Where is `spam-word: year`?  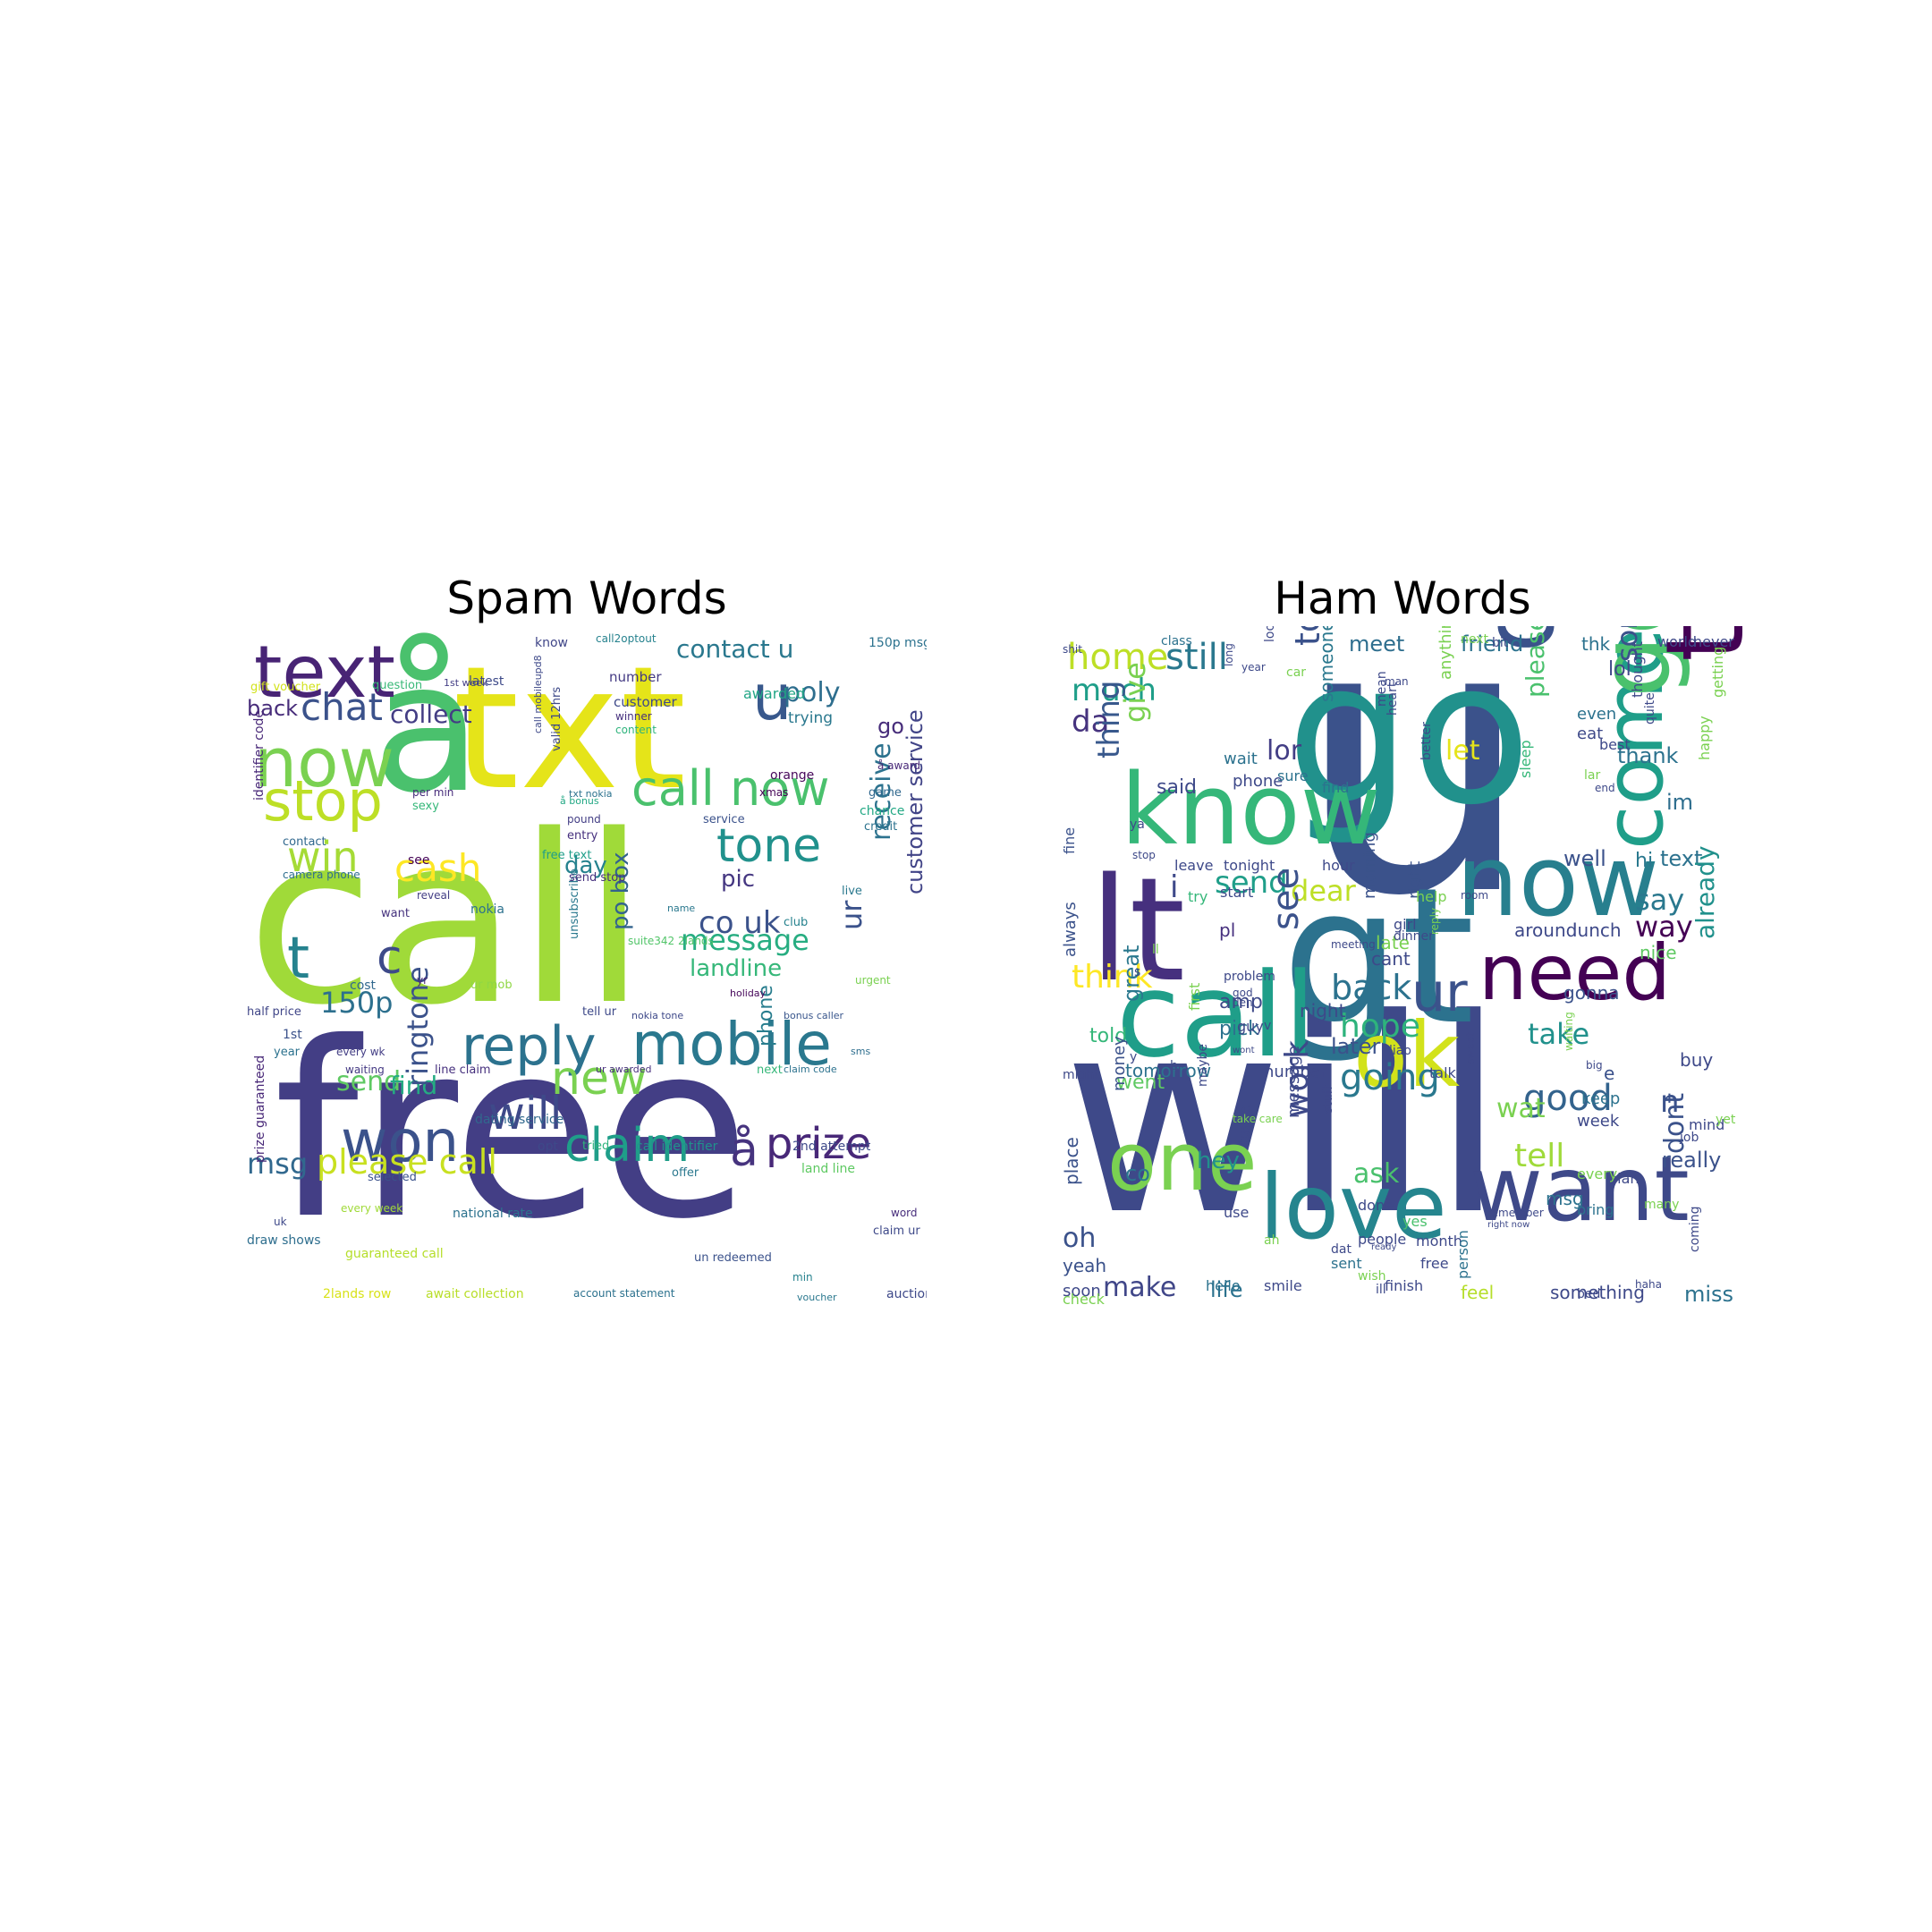 spam-word: year is located at coordinates (287, 1052).